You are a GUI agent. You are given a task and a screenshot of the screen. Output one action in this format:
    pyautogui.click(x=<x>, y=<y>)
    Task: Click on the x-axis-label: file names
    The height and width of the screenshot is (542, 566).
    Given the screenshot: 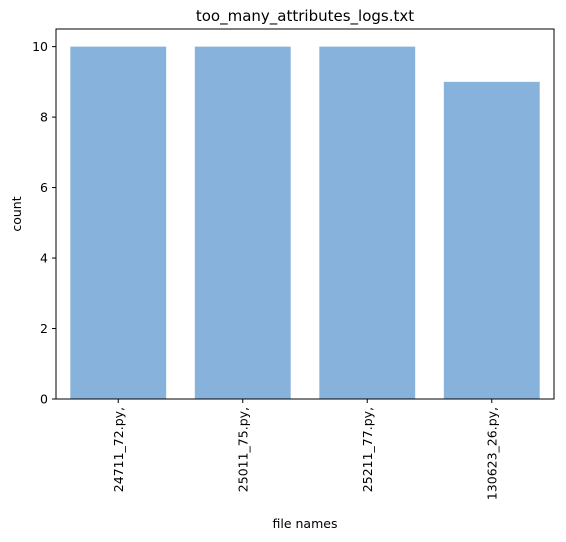 What is the action you would take?
    pyautogui.click(x=305, y=523)
    